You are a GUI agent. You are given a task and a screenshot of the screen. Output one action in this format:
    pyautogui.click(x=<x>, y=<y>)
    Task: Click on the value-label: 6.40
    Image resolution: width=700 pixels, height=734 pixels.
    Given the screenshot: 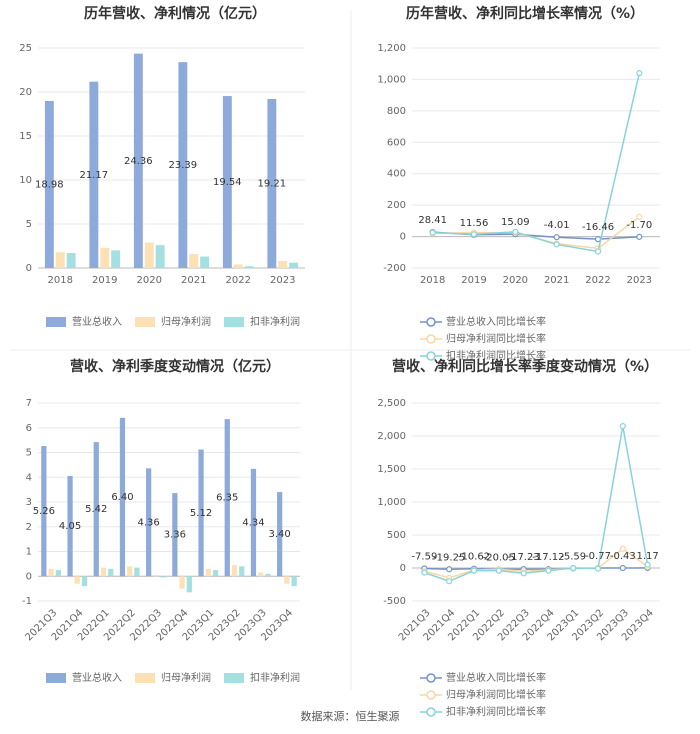 What is the action you would take?
    pyautogui.click(x=122, y=497)
    